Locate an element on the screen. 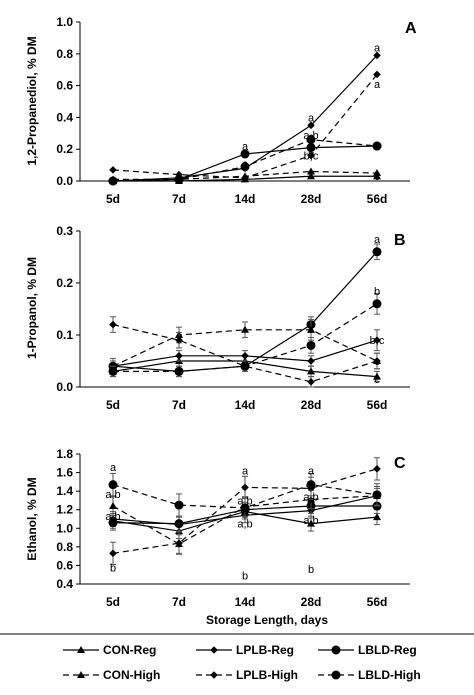 Image resolution: width=474 pixels, height=695 pixels. panel-c-y-tick-label: 1.2 is located at coordinates (64, 510).